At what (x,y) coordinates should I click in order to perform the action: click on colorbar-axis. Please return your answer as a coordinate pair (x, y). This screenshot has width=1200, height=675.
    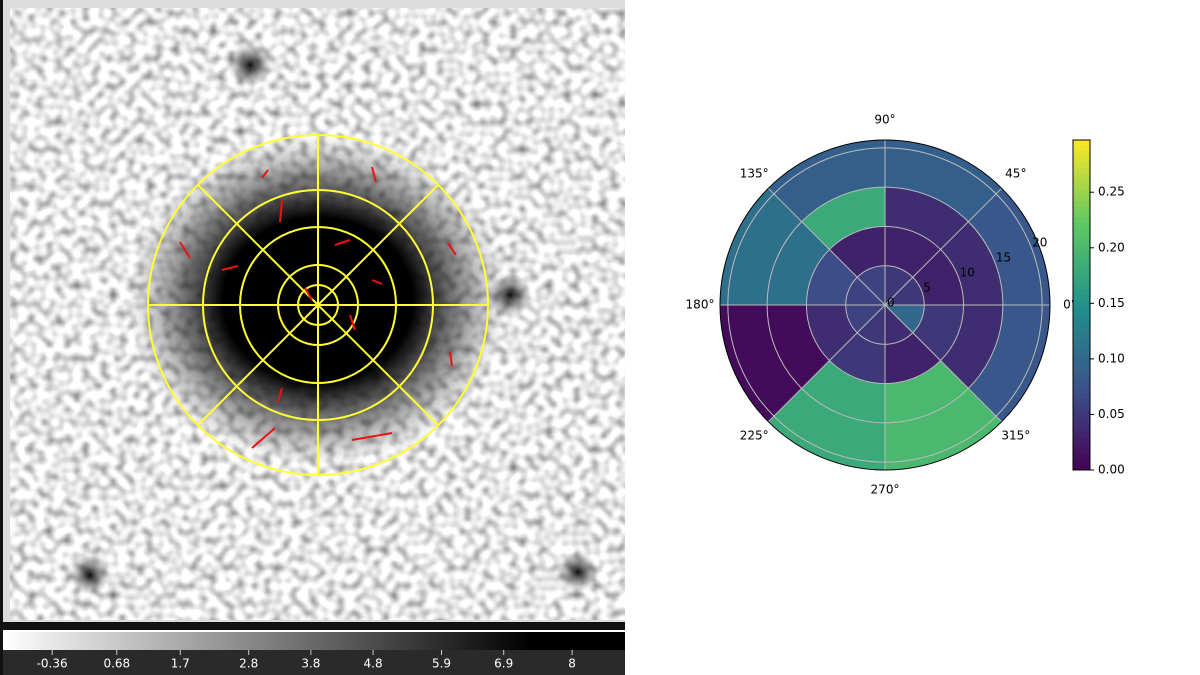
    Looking at the image, I should click on (314, 662).